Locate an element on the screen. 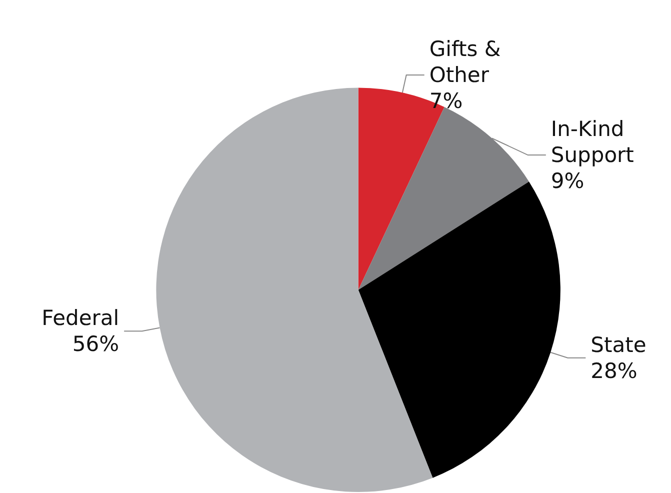 This screenshot has width=671, height=493. slice-label: State is located at coordinates (618, 344).